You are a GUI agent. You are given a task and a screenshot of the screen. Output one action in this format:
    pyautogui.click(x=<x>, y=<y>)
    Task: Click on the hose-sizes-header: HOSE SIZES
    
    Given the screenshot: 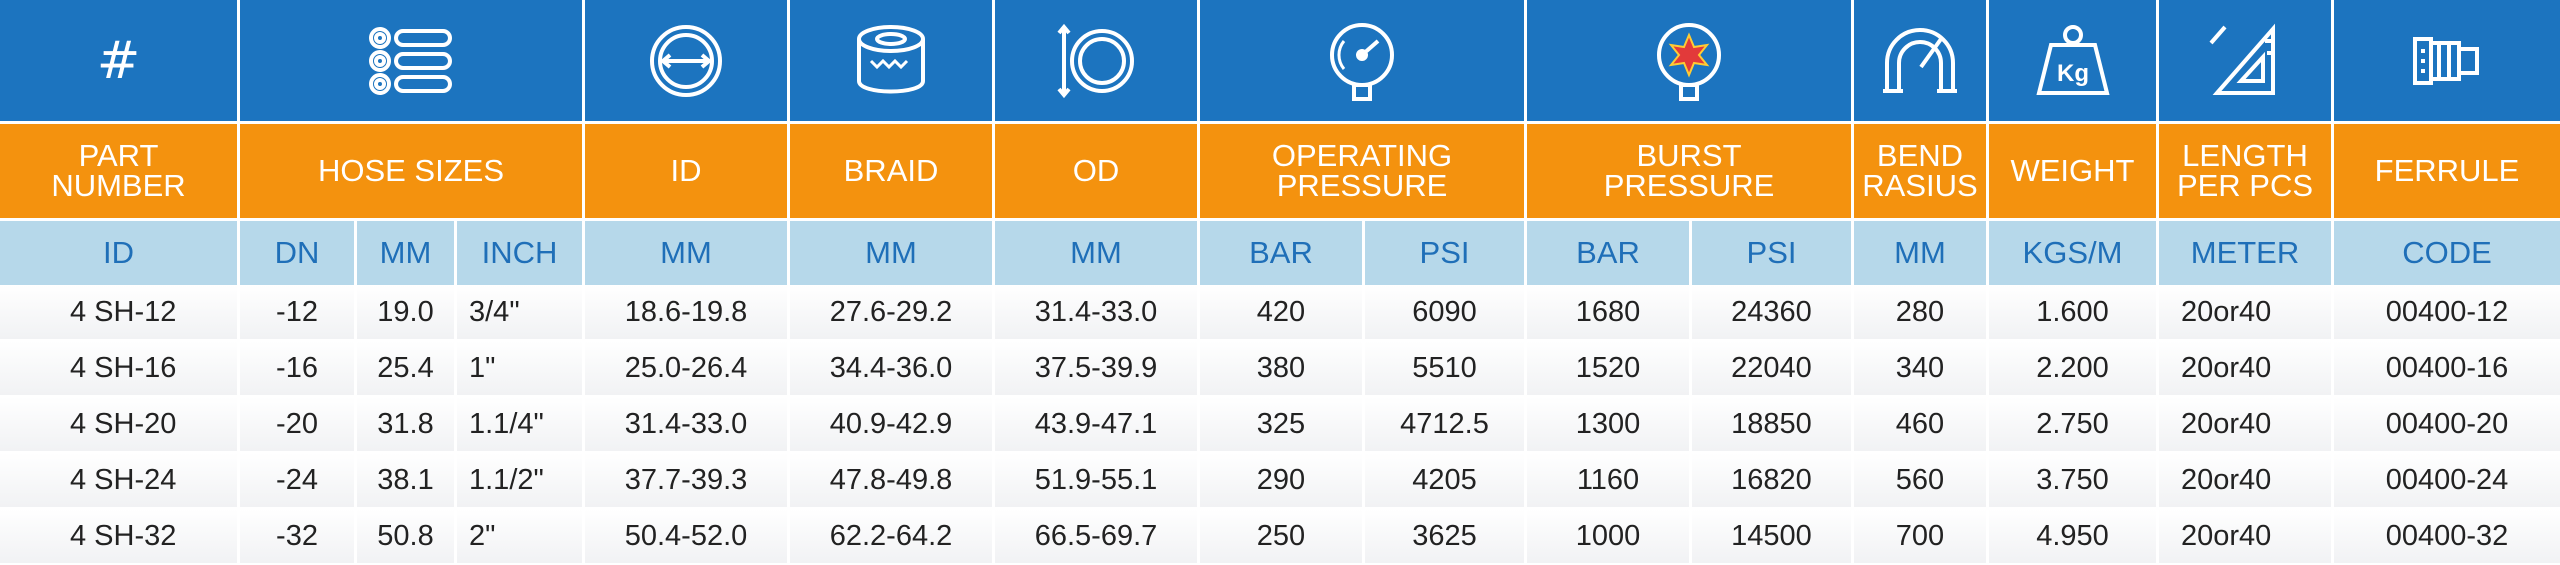 What is the action you would take?
    pyautogui.click(x=412, y=171)
    